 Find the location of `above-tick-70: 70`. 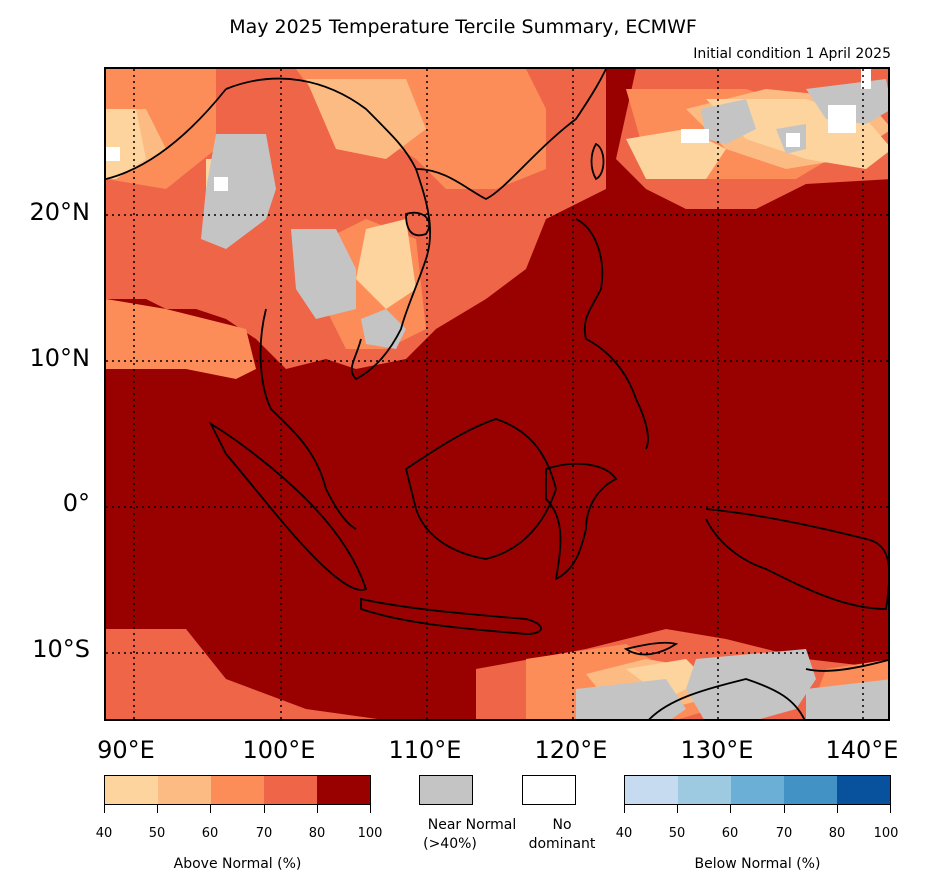

above-tick-70: 70 is located at coordinates (264, 833).